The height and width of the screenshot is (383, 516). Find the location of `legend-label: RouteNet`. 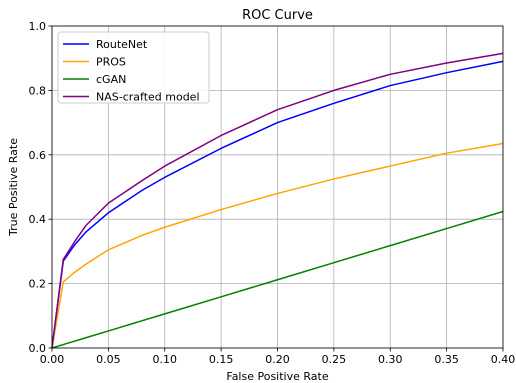

legend-label: RouteNet is located at coordinates (122, 44).